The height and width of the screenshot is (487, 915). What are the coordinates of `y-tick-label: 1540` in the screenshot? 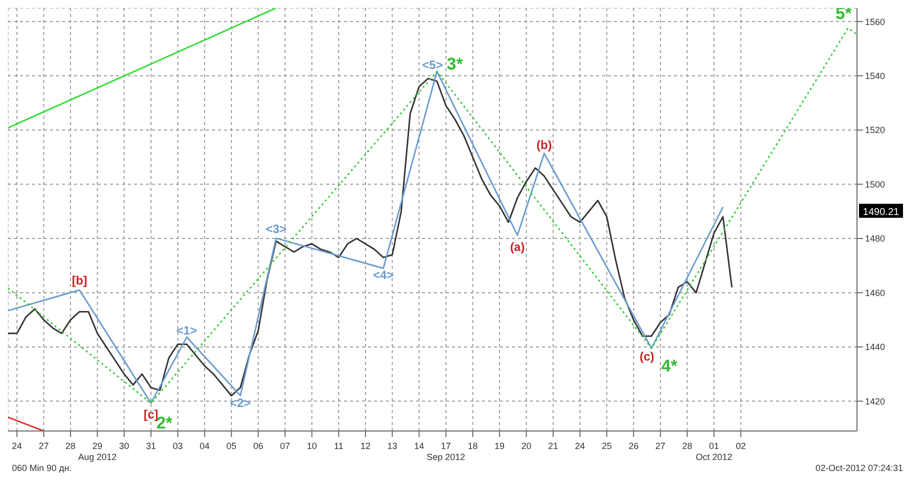 It's located at (875, 75).